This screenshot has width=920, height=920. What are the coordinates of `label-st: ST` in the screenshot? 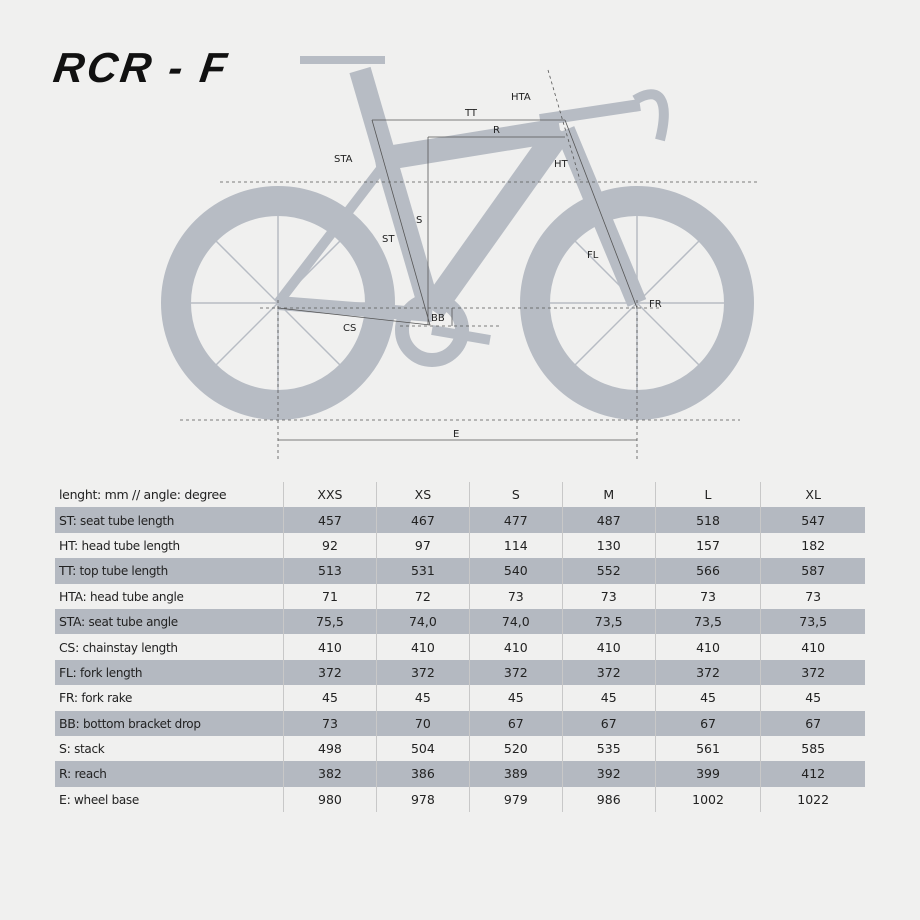 It's located at (388, 239).